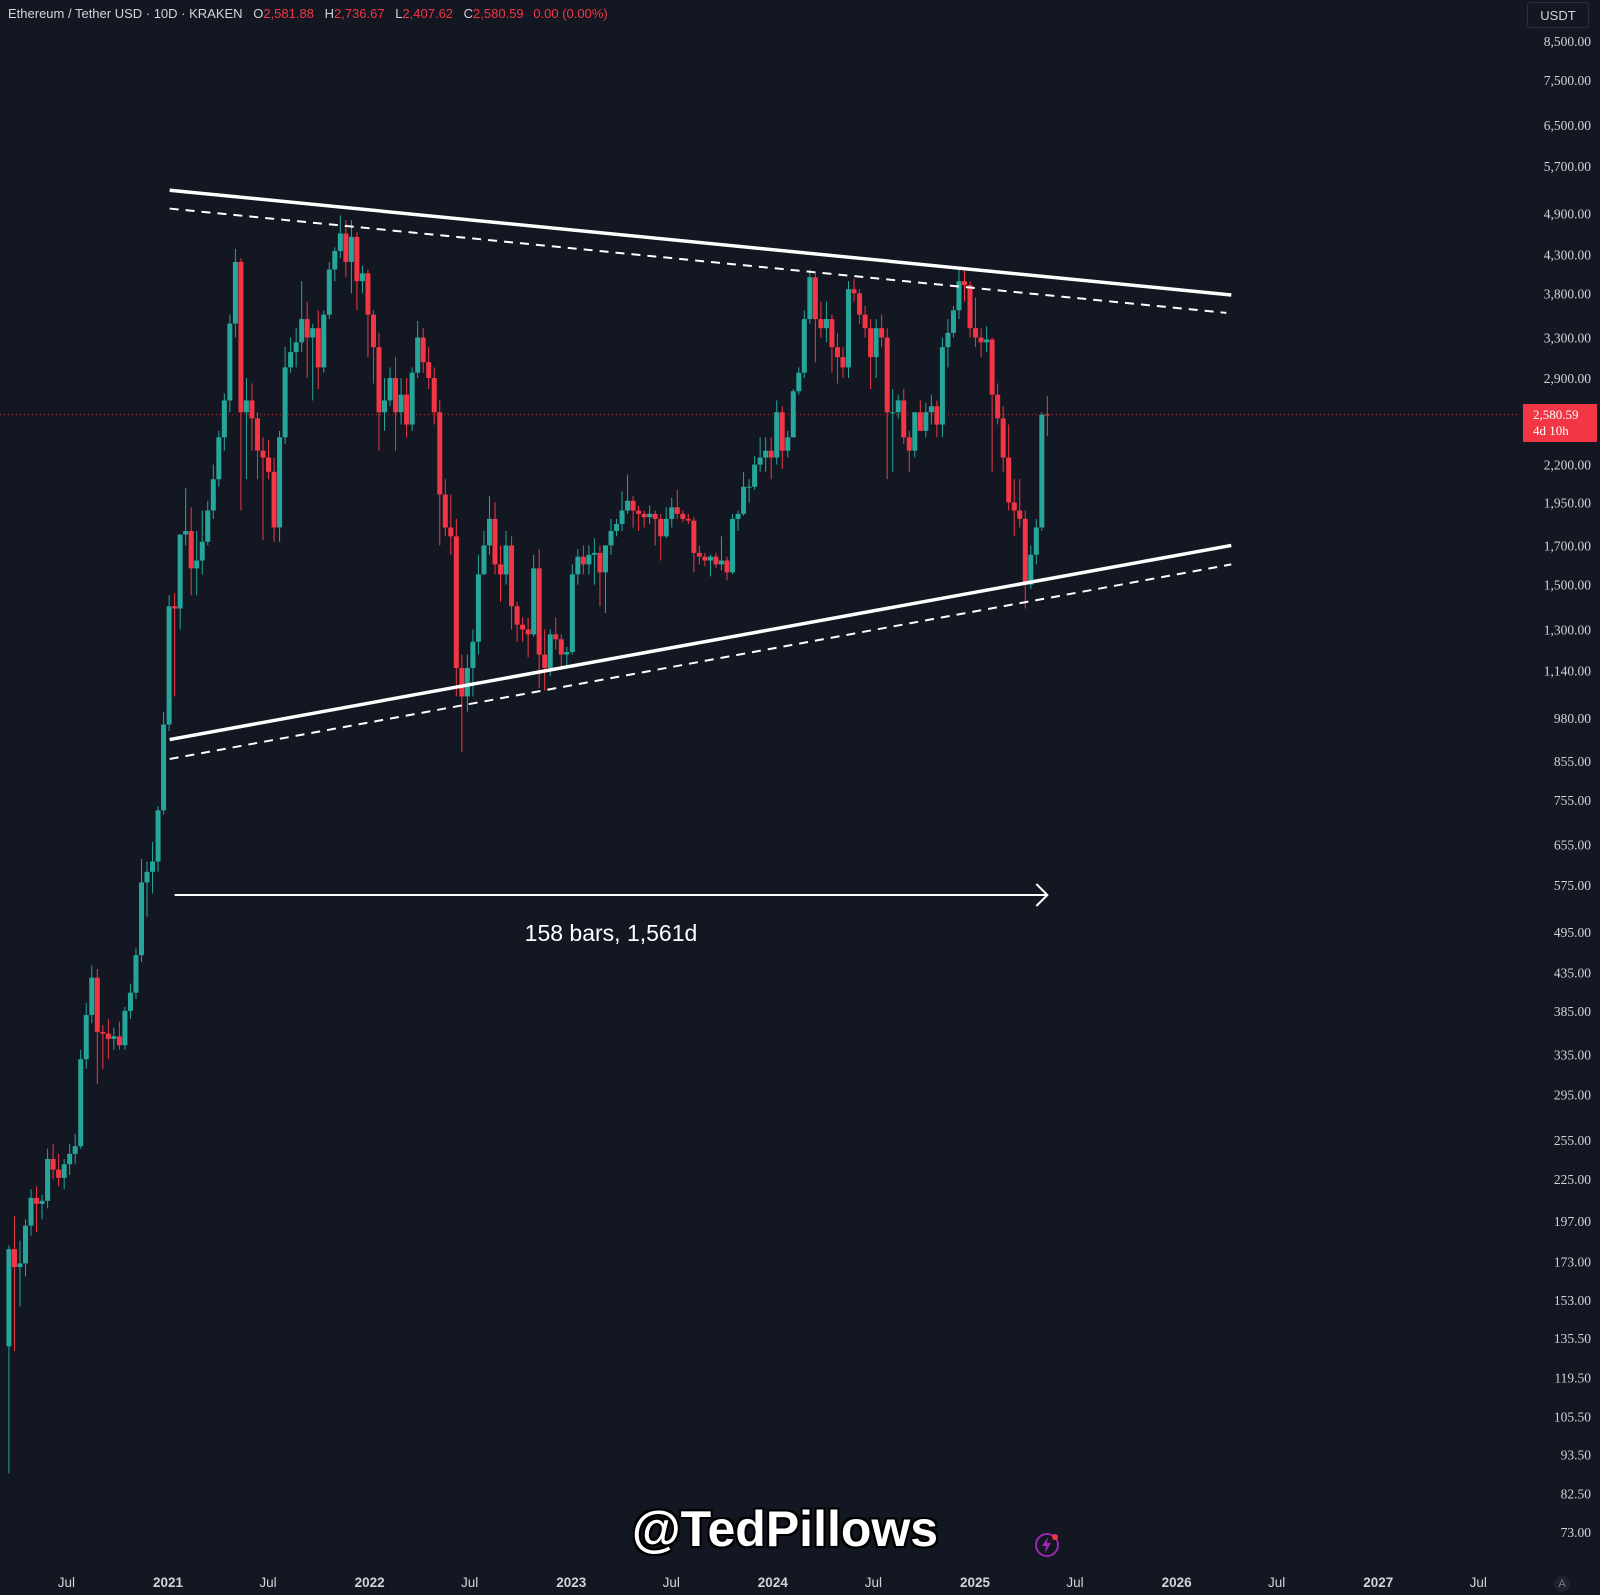  I want to click on lightning-icon, so click(1047, 1545).